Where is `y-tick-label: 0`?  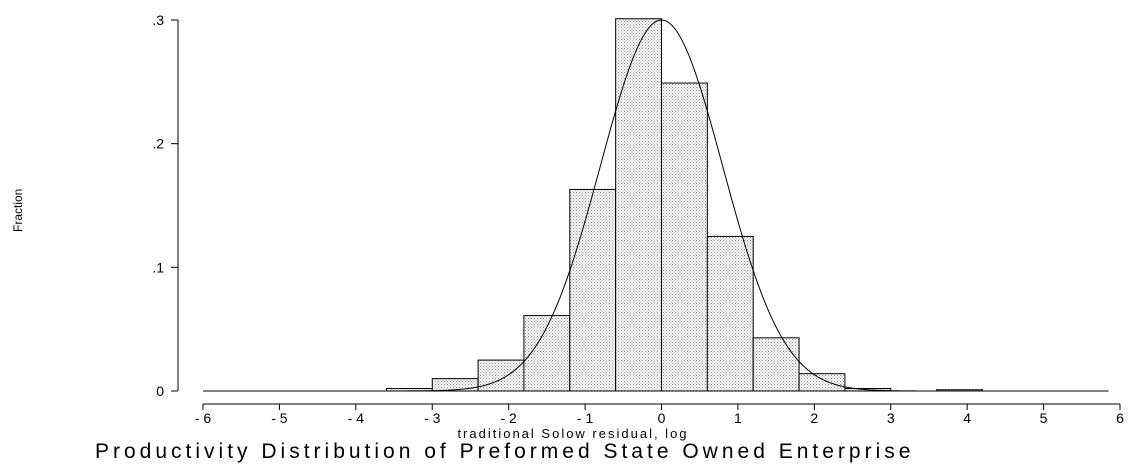
y-tick-label: 0 is located at coordinates (160, 391).